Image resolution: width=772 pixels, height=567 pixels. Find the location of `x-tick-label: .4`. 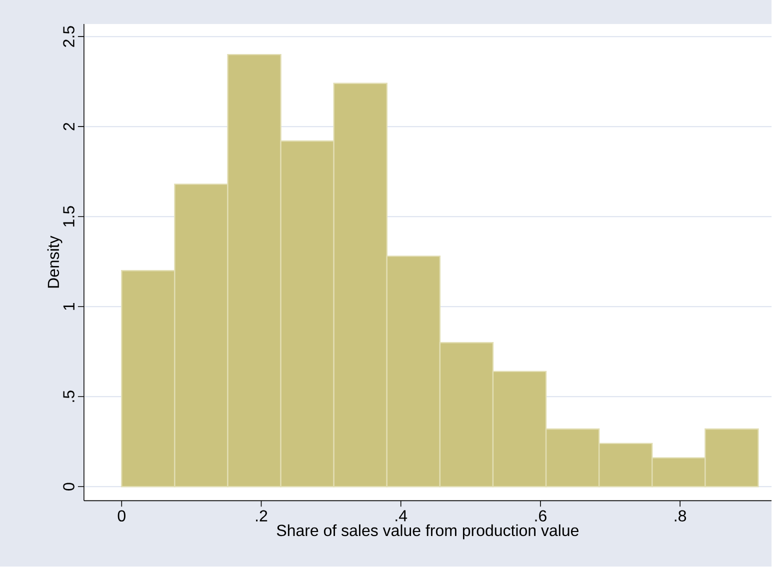

x-tick-label: .4 is located at coordinates (402, 516).